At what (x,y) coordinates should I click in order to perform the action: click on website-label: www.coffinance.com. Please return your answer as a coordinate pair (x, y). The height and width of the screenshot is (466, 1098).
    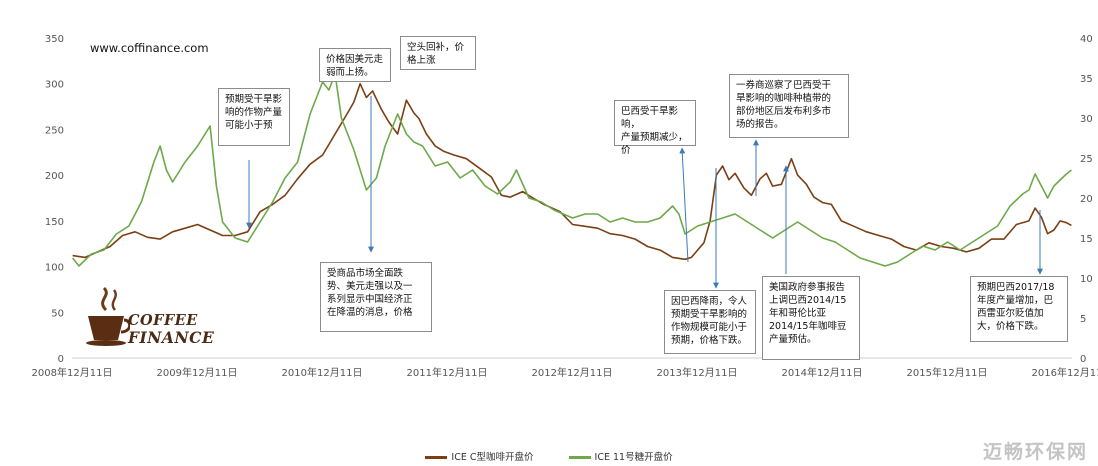
    Looking at the image, I should click on (149, 48).